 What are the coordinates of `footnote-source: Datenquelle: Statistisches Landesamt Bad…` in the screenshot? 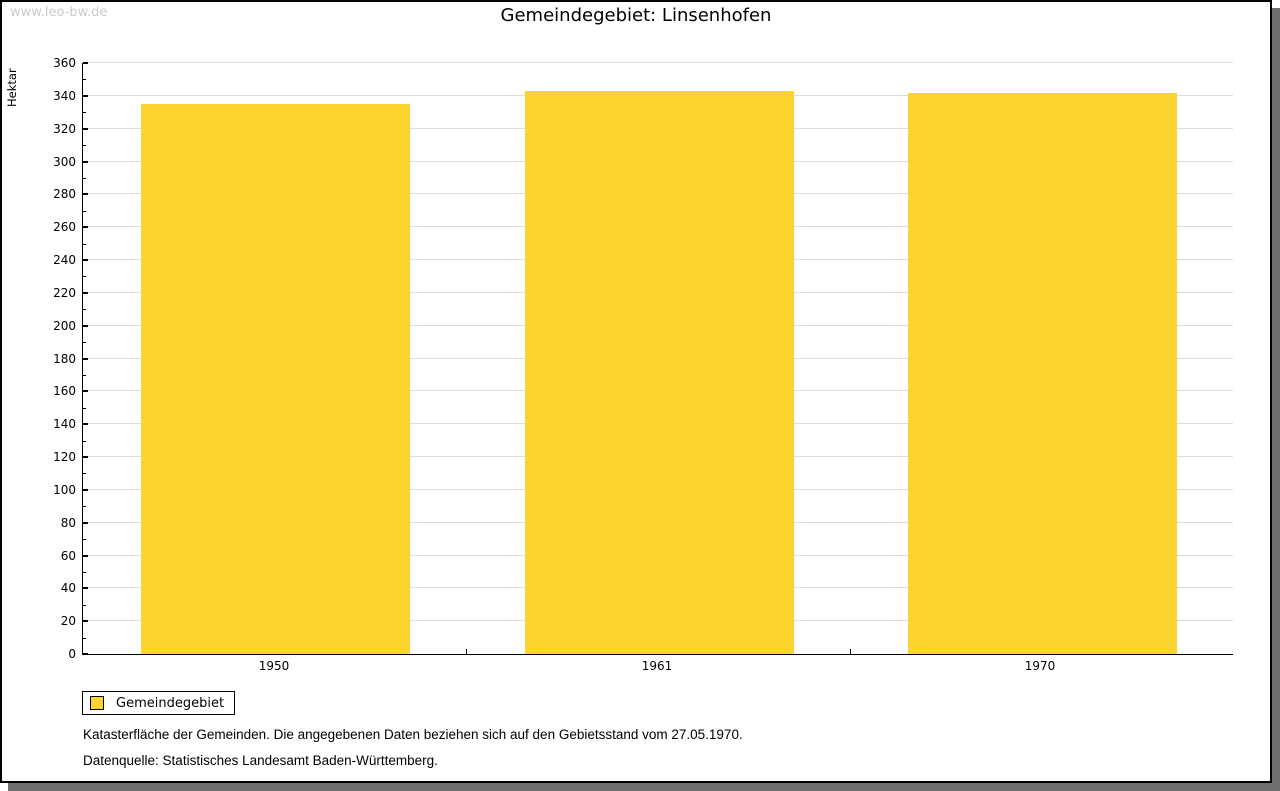 It's located at (260, 760).